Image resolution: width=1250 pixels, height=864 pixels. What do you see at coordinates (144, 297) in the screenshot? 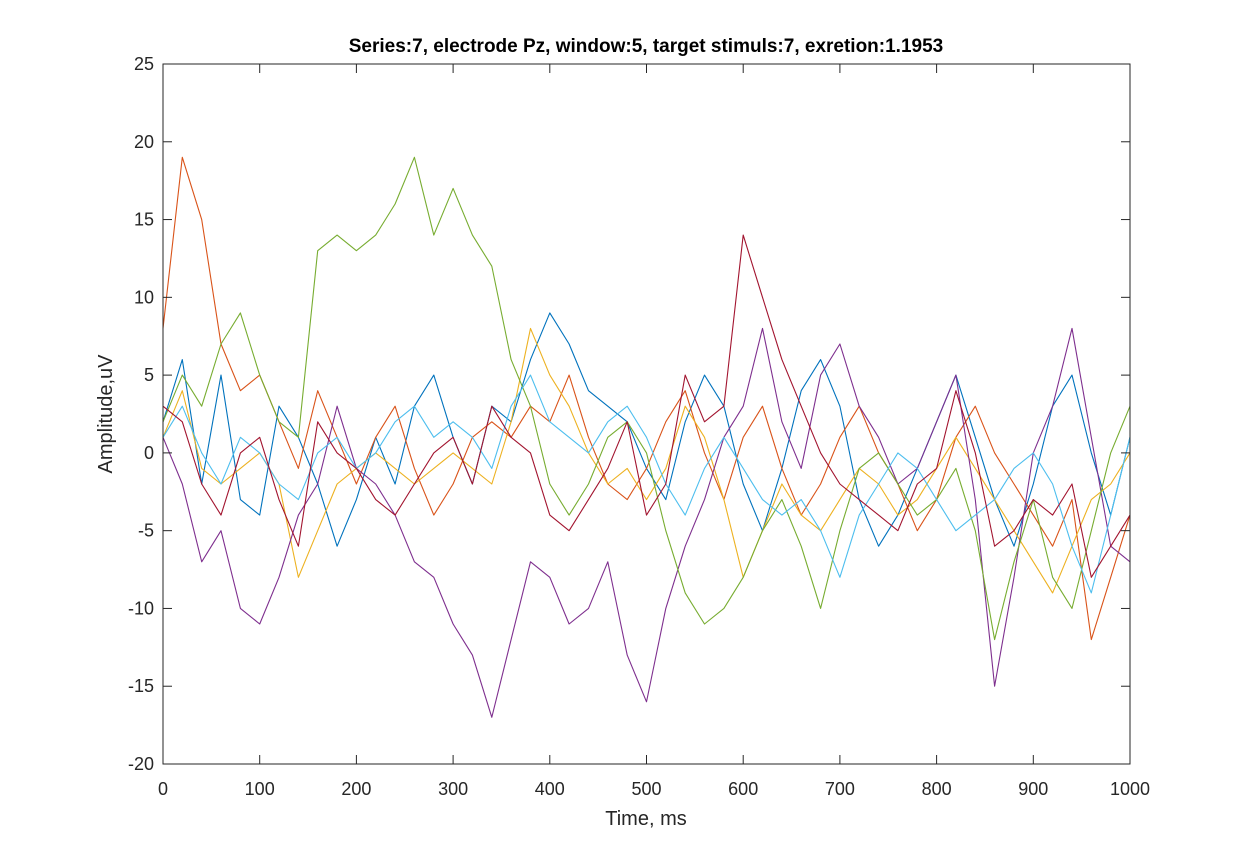
I see `y-tick-label: 10` at bounding box center [144, 297].